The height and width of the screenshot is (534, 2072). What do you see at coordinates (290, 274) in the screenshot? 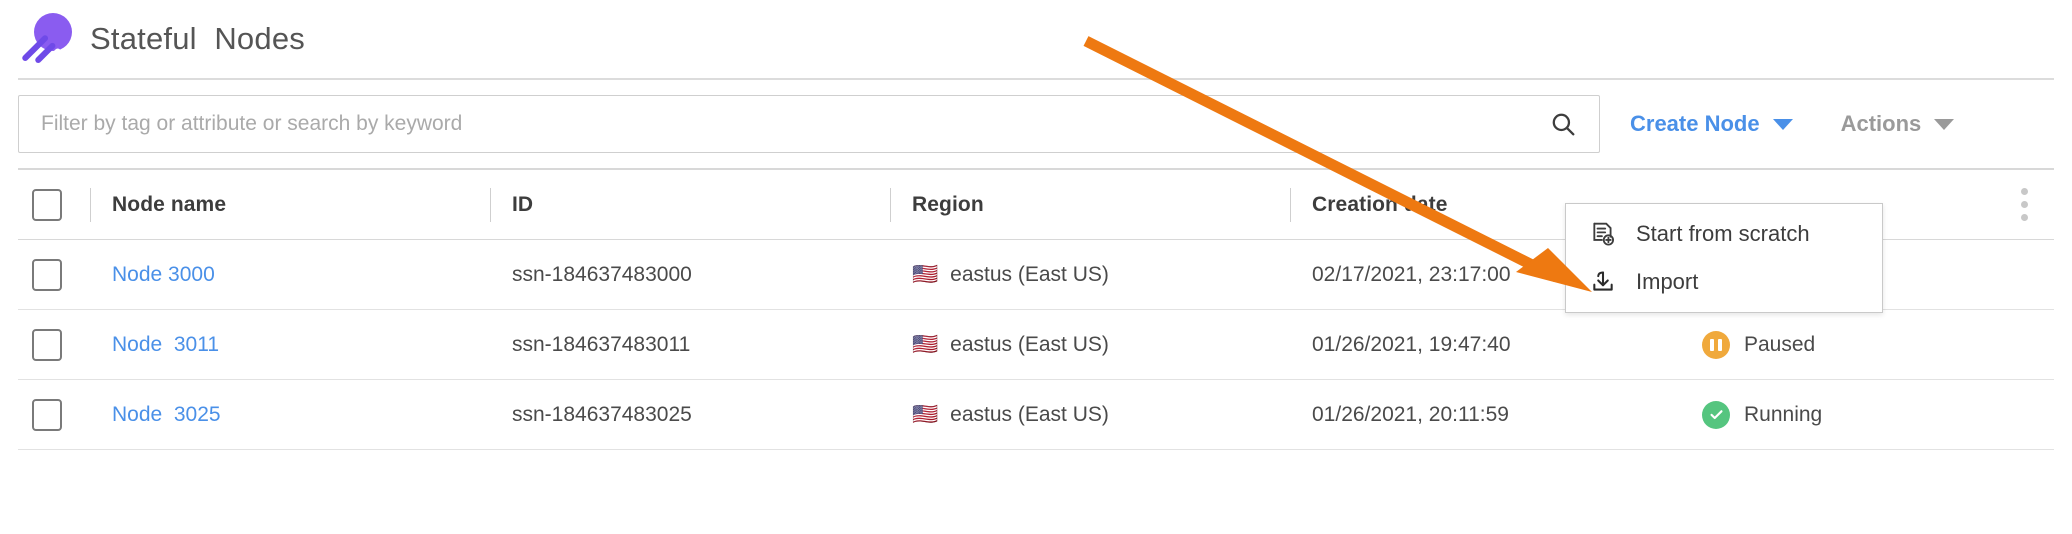
I see `cell-node-name: Node 3000` at bounding box center [290, 274].